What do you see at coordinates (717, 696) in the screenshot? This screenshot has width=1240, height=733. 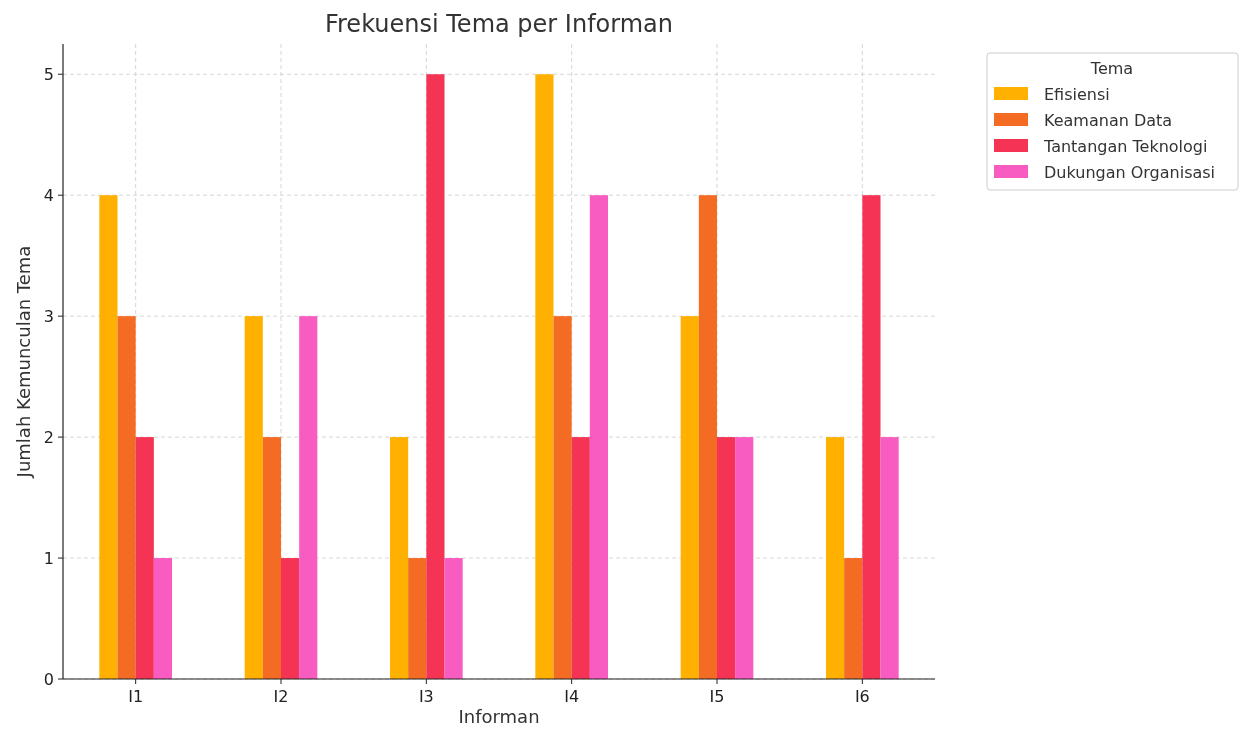 I see `x-tick-label: I5` at bounding box center [717, 696].